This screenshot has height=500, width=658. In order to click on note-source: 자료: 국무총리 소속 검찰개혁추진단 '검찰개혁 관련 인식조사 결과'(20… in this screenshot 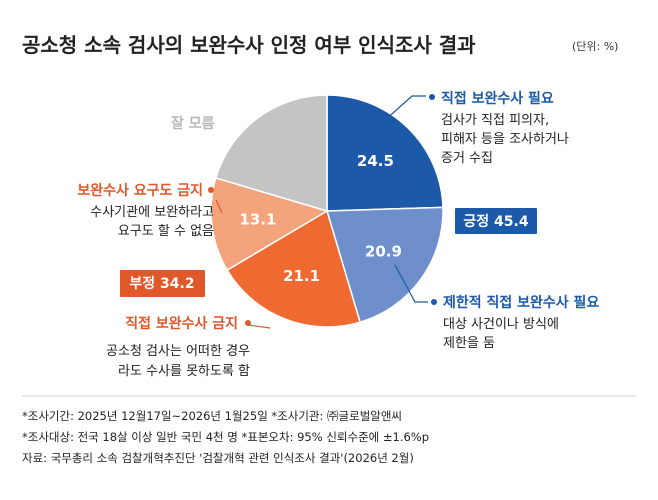, I will do `click(218, 458)`.